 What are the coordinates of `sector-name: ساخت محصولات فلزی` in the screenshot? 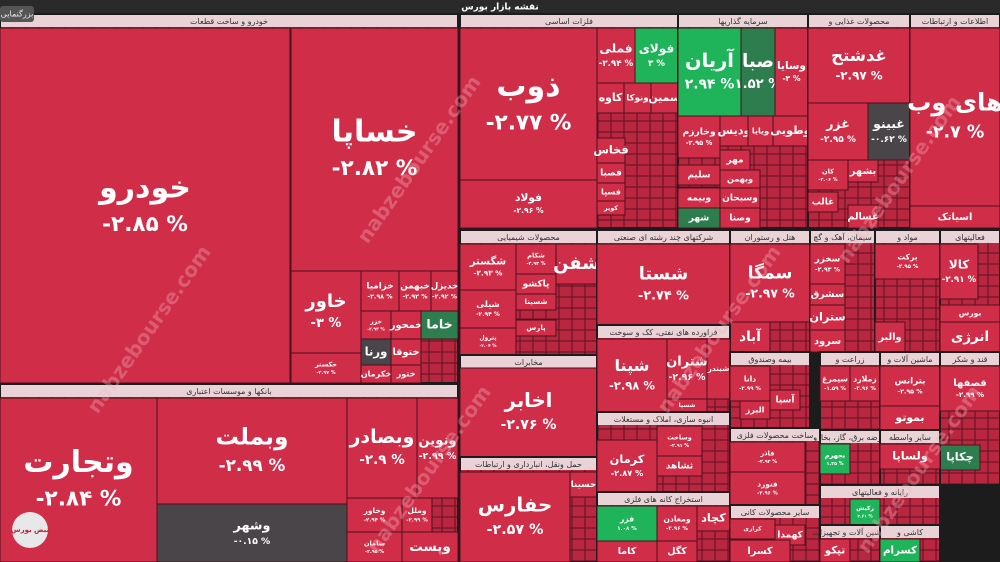 It's located at (775, 435).